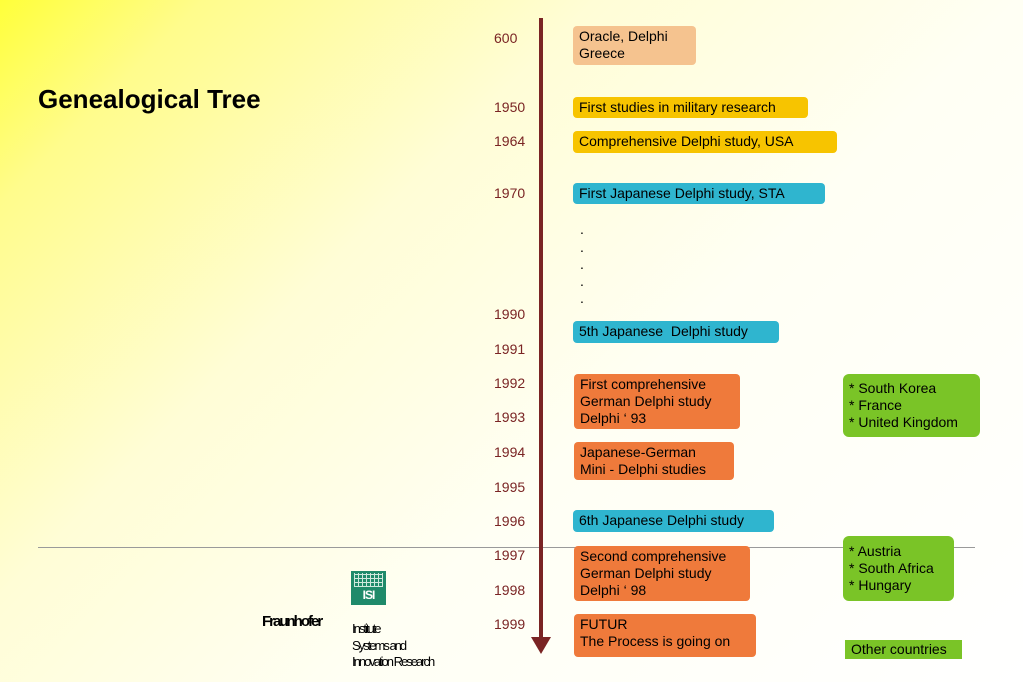 This screenshot has height=682, width=1023. I want to click on countries-box-group2: * Austria * South Africa * Hungary, so click(898, 568).